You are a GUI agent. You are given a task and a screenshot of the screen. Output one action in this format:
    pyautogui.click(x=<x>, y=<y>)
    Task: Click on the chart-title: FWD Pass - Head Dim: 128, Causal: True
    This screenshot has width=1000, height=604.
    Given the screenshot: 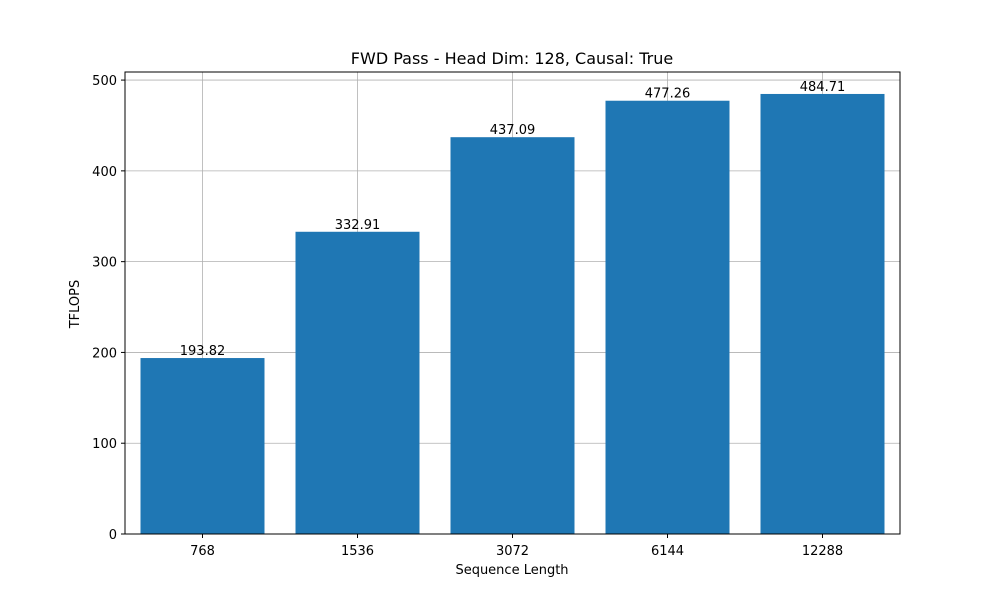 What is the action you would take?
    pyautogui.click(x=512, y=58)
    